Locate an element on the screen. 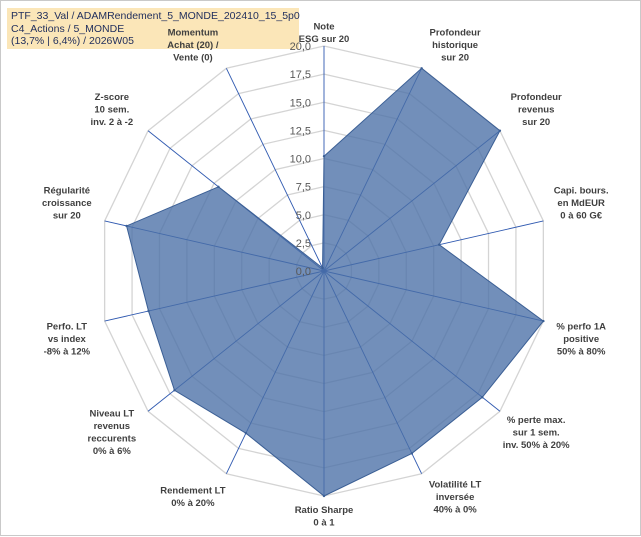 The image size is (641, 537). tick-label-3: 7,5 is located at coordinates (303, 188).